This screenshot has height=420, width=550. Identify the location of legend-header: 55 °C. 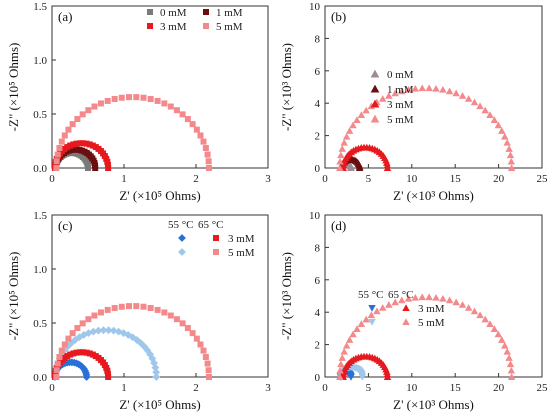
(181, 225).